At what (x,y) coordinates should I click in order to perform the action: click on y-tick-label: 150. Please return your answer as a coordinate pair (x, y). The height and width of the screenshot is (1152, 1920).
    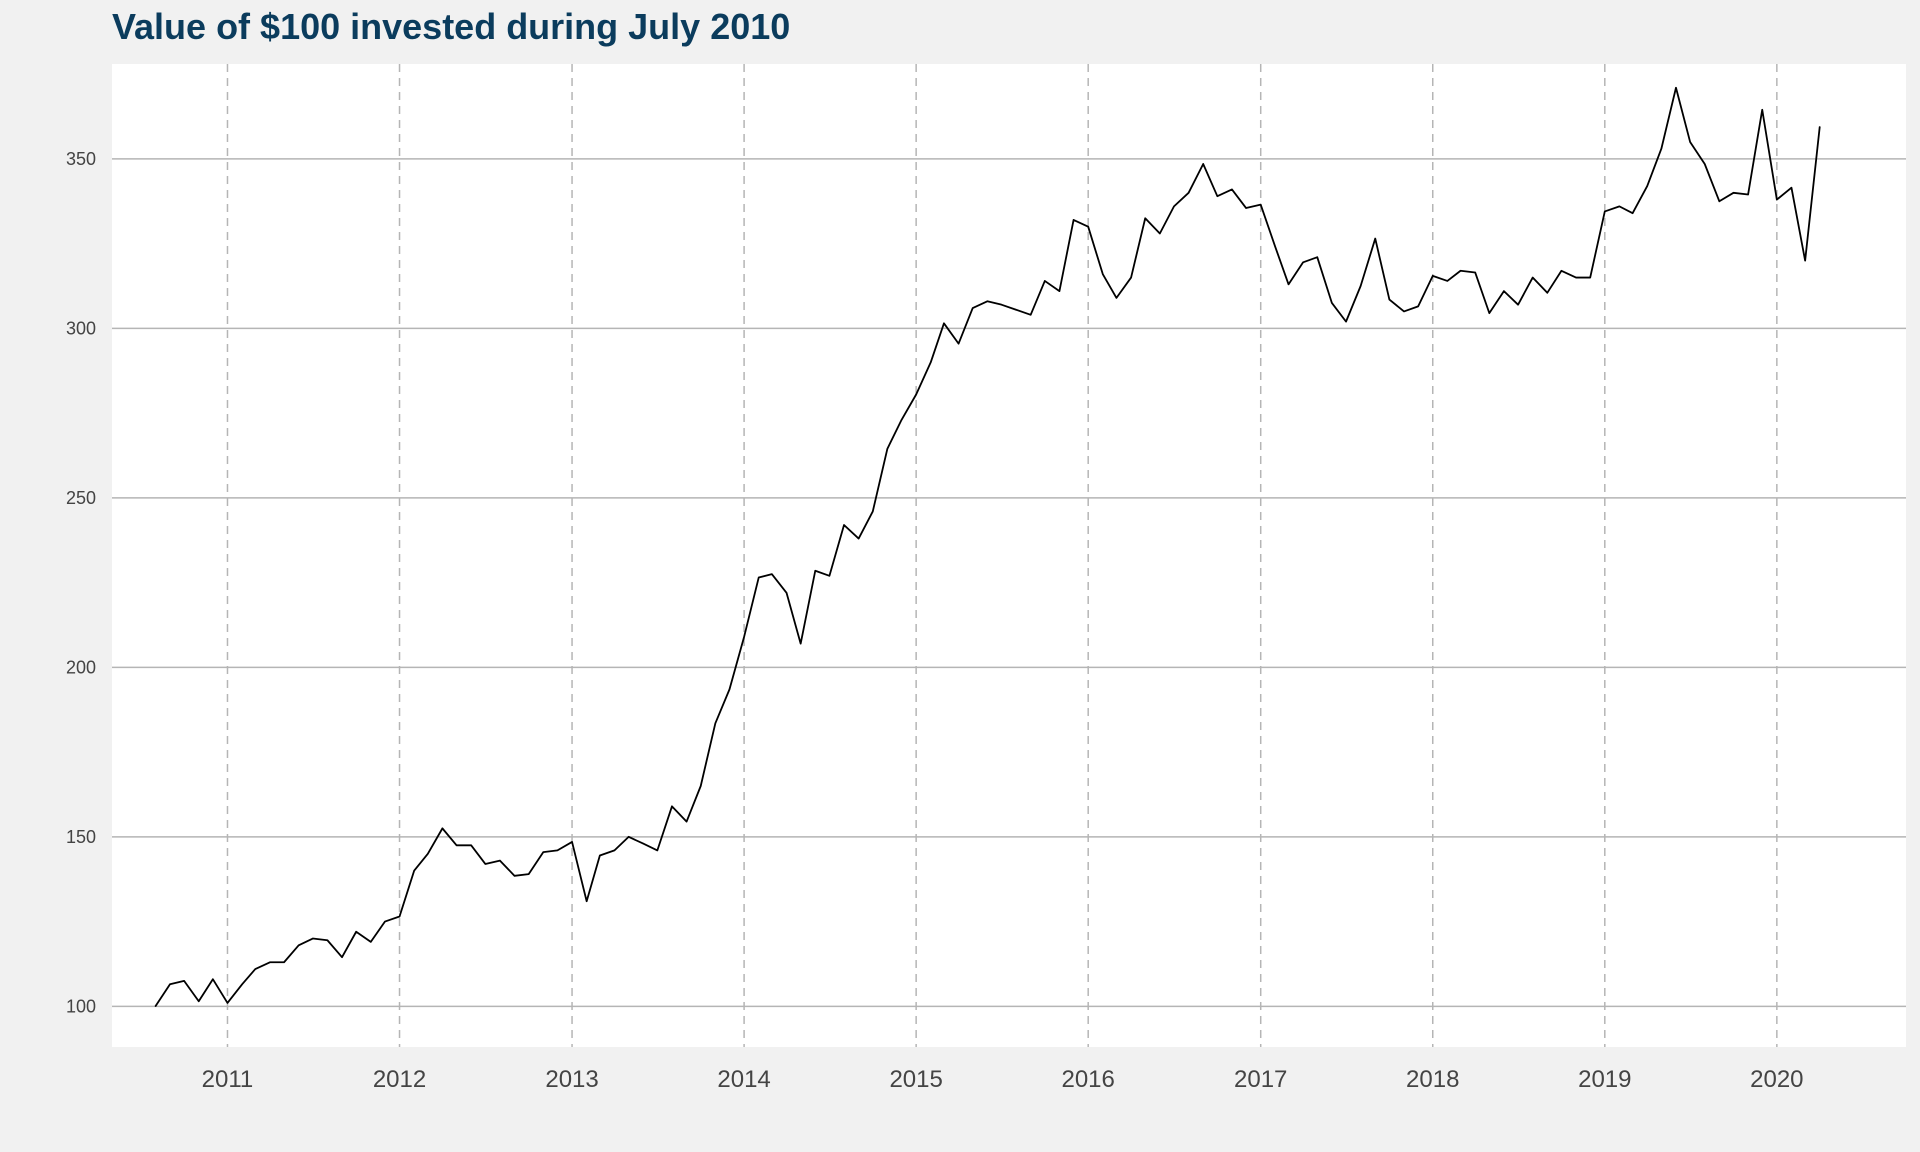
    Looking at the image, I should click on (81, 837).